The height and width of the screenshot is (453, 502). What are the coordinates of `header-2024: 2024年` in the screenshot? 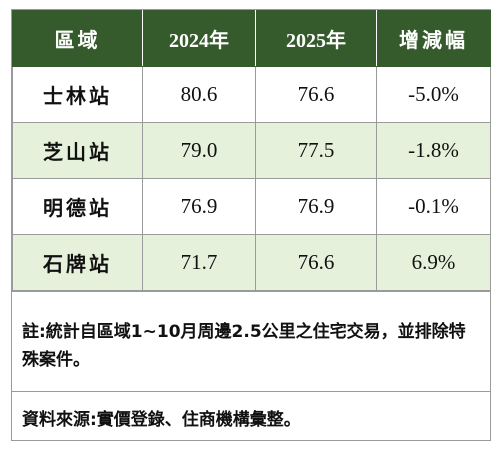 It's located at (199, 38).